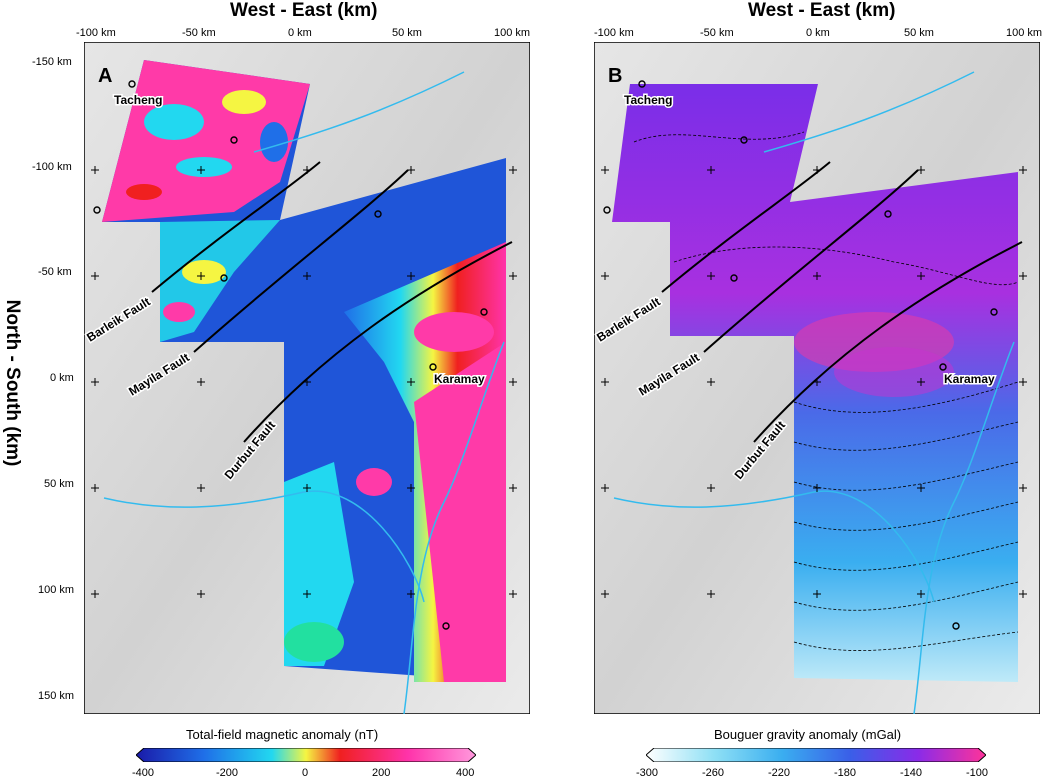  What do you see at coordinates (512, 33) in the screenshot?
I see `x-tick-a-5: 100 km` at bounding box center [512, 33].